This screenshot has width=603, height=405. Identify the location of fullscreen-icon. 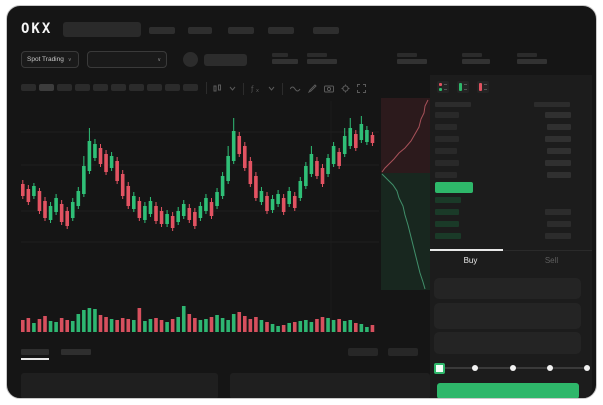
(361, 88).